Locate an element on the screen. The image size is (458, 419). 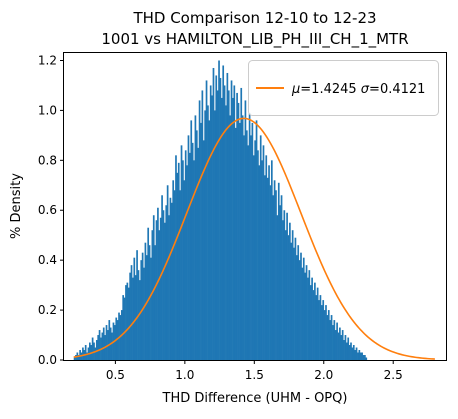
x-tick-label: 0.5 is located at coordinates (115, 375).